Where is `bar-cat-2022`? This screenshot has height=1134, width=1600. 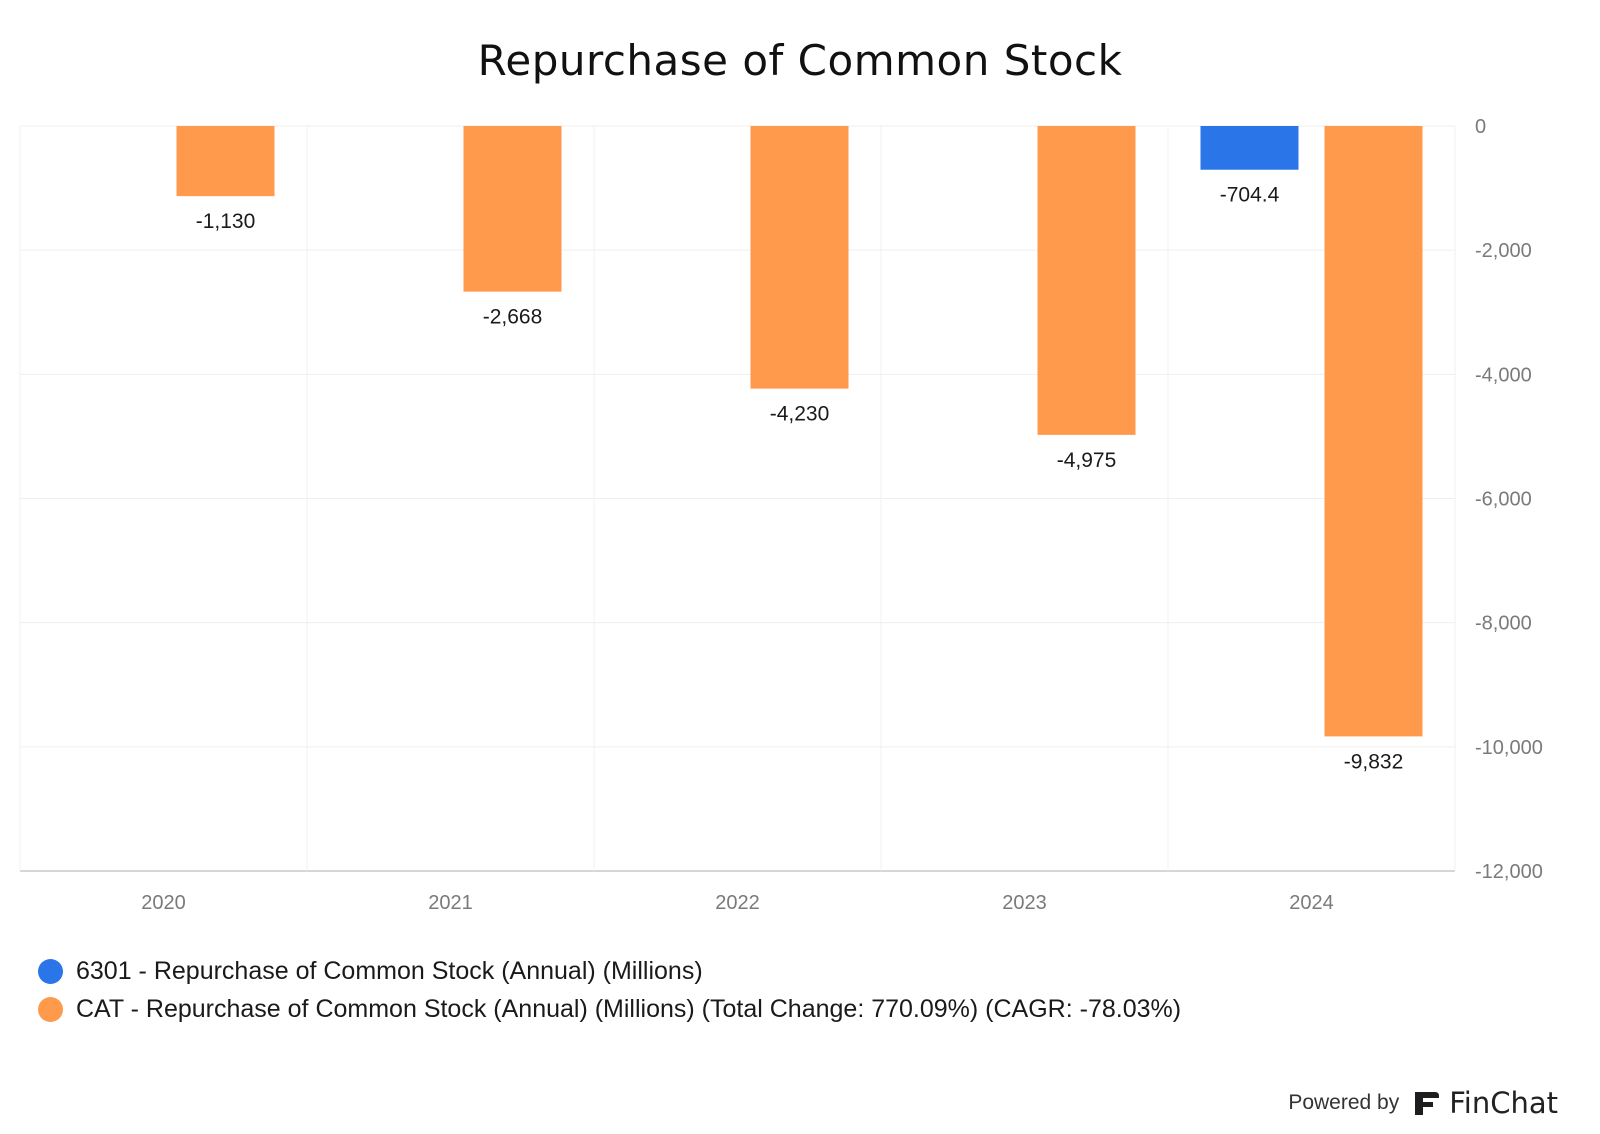
bar-cat-2022 is located at coordinates (799, 257).